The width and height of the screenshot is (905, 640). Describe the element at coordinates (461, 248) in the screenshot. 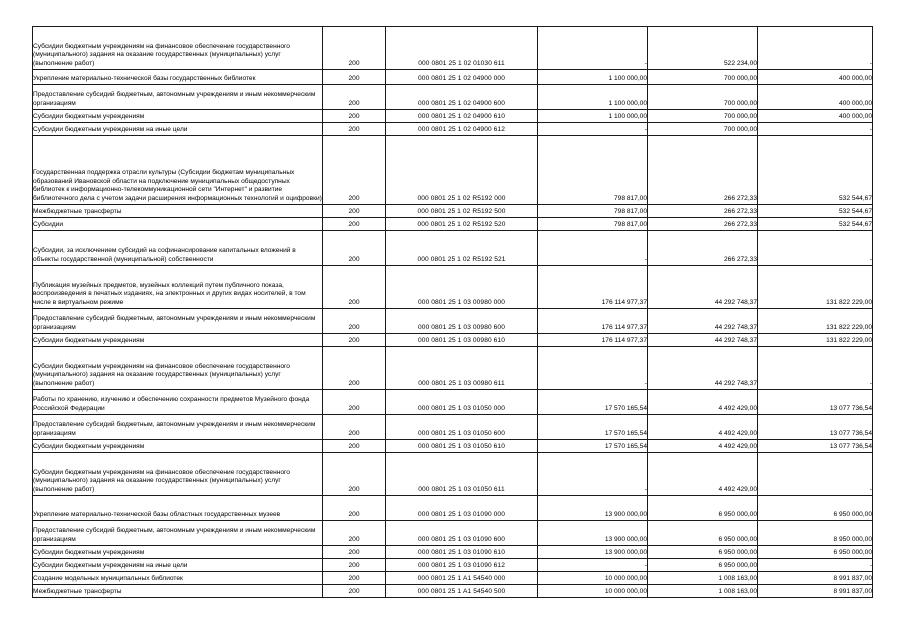

I see `cell-budget-classification-code: 000 0801 25 1 02 R5192 521` at that location.